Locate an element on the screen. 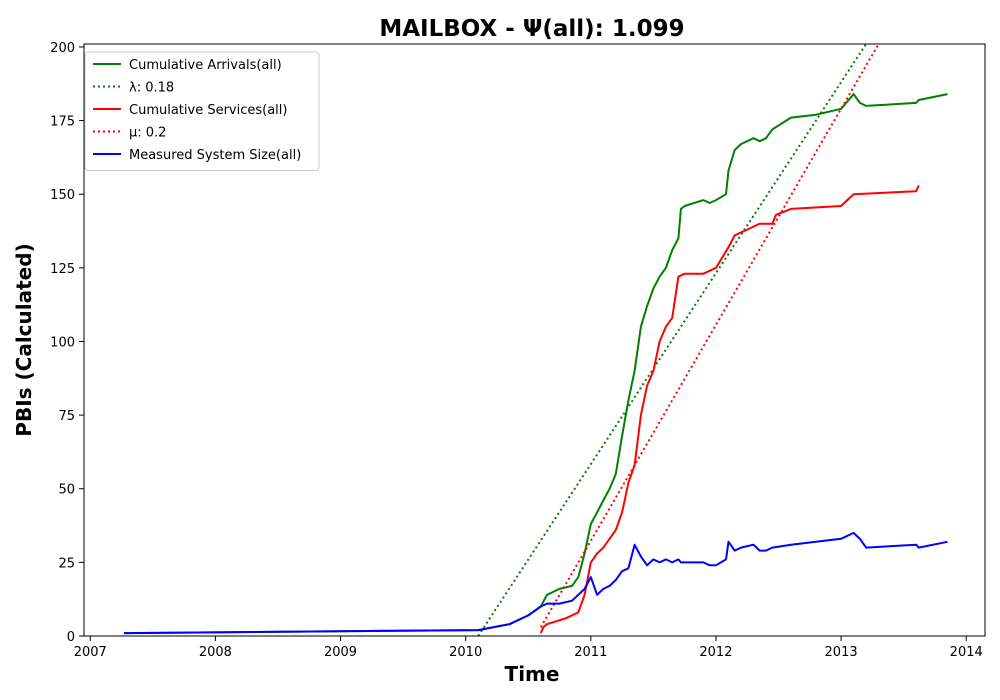  y-tick-label: 100 is located at coordinates (62, 342).